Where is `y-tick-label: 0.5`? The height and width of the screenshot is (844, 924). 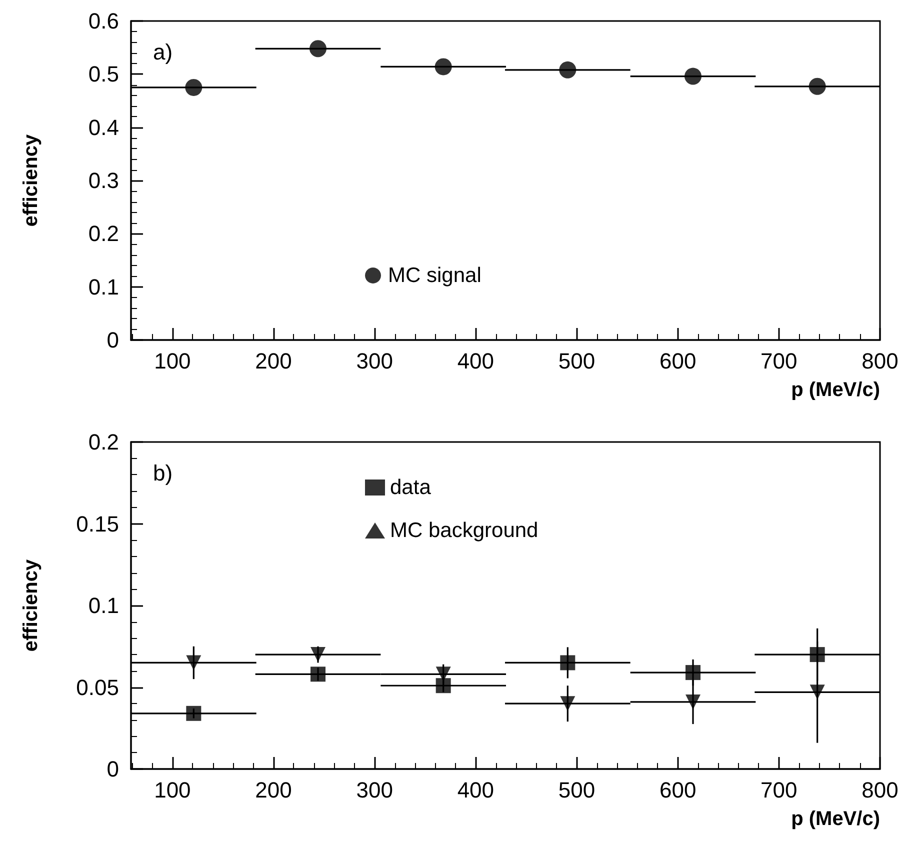 y-tick-label: 0.5 is located at coordinates (103, 74).